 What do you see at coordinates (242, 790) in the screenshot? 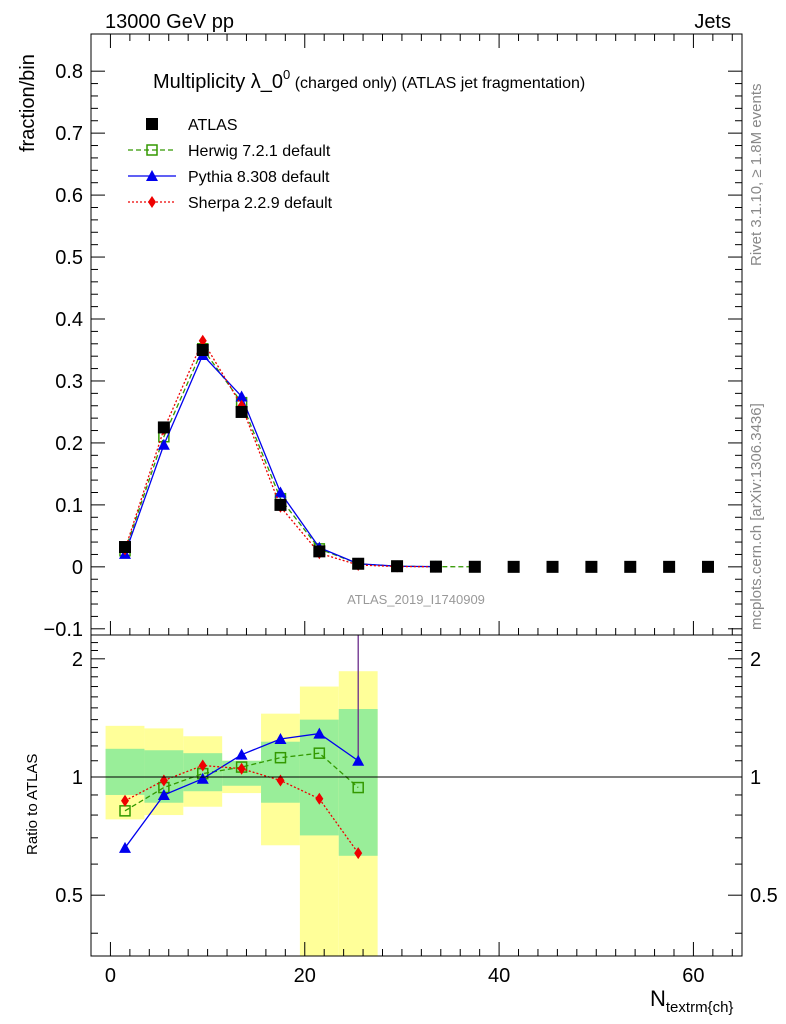
I see `ratio-series-pythia` at bounding box center [242, 790].